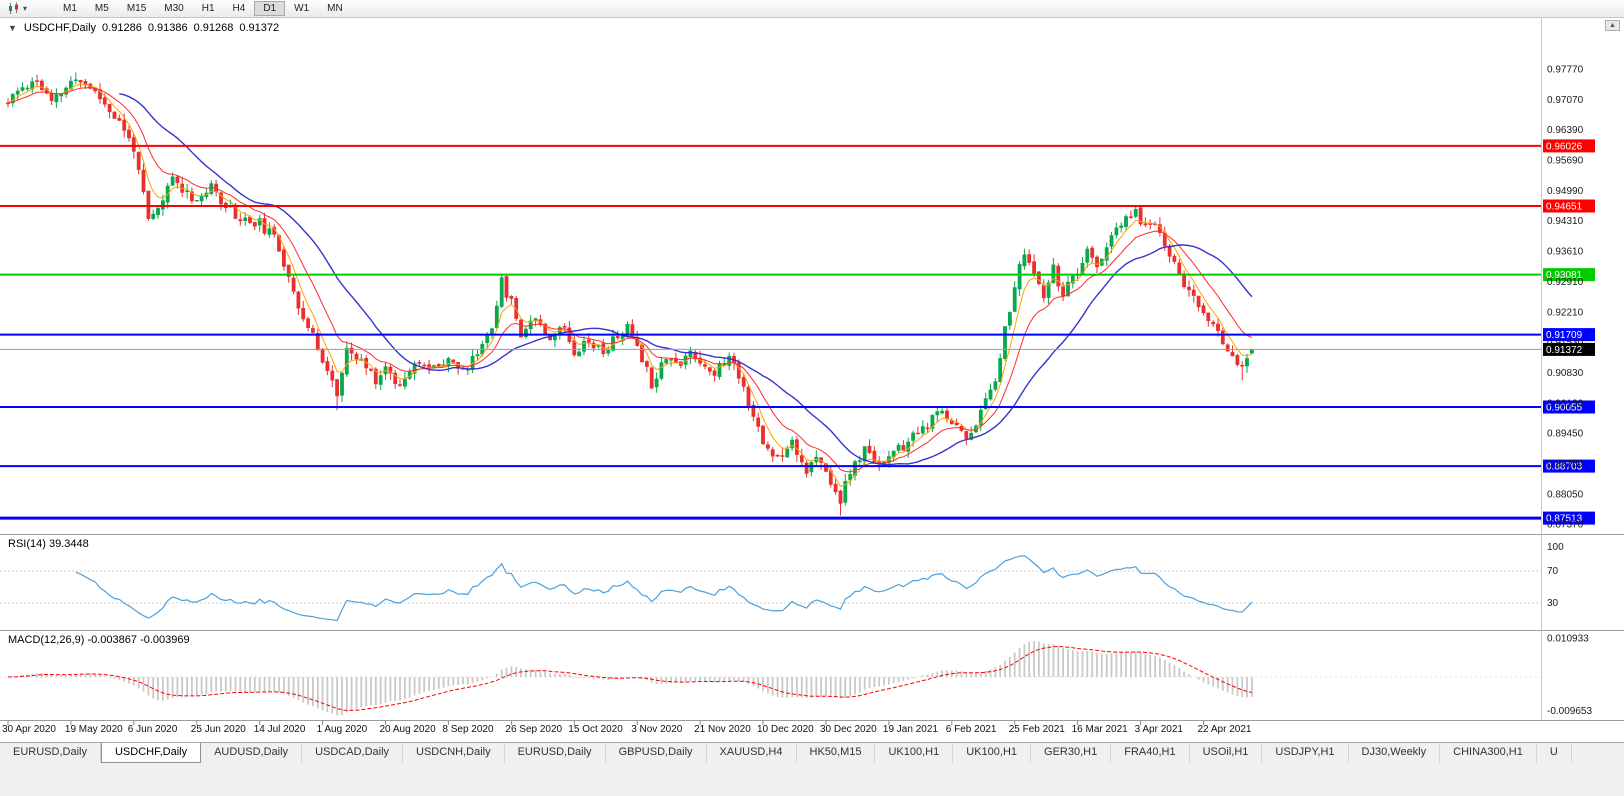 The image size is (1624, 796). What do you see at coordinates (48, 544) in the screenshot?
I see `rsi-header: RSI(14) 39.3448` at bounding box center [48, 544].